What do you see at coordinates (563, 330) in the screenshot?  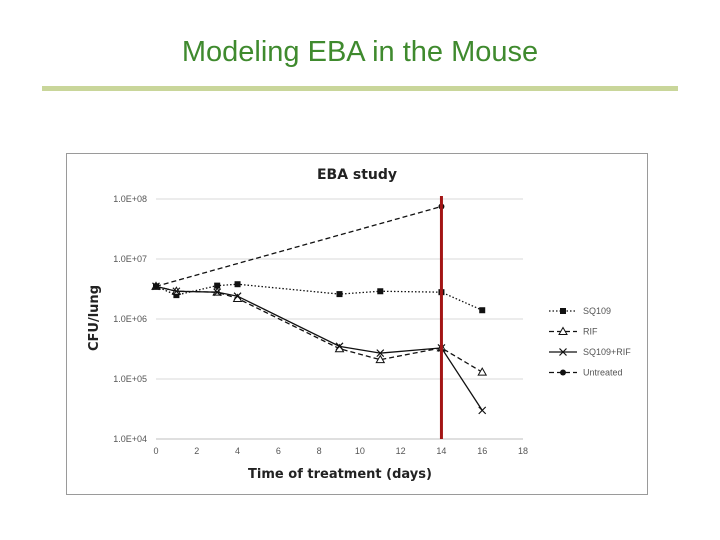 I see `legend-marker-rif` at bounding box center [563, 330].